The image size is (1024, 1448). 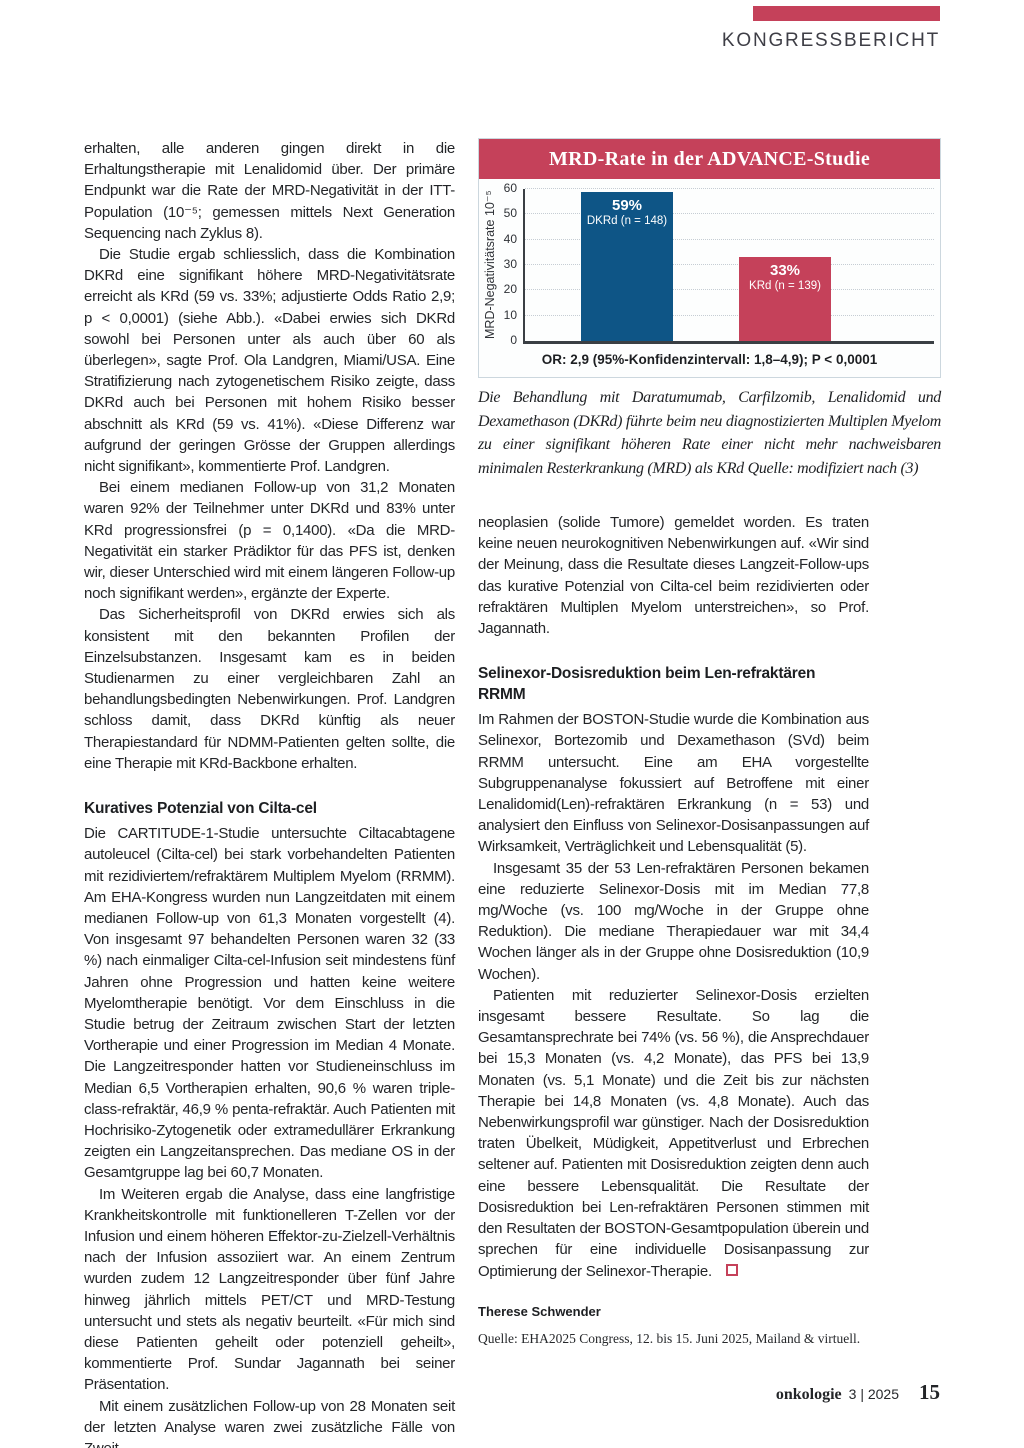 What do you see at coordinates (731, 1269) in the screenshot?
I see `end-of-article-marker` at bounding box center [731, 1269].